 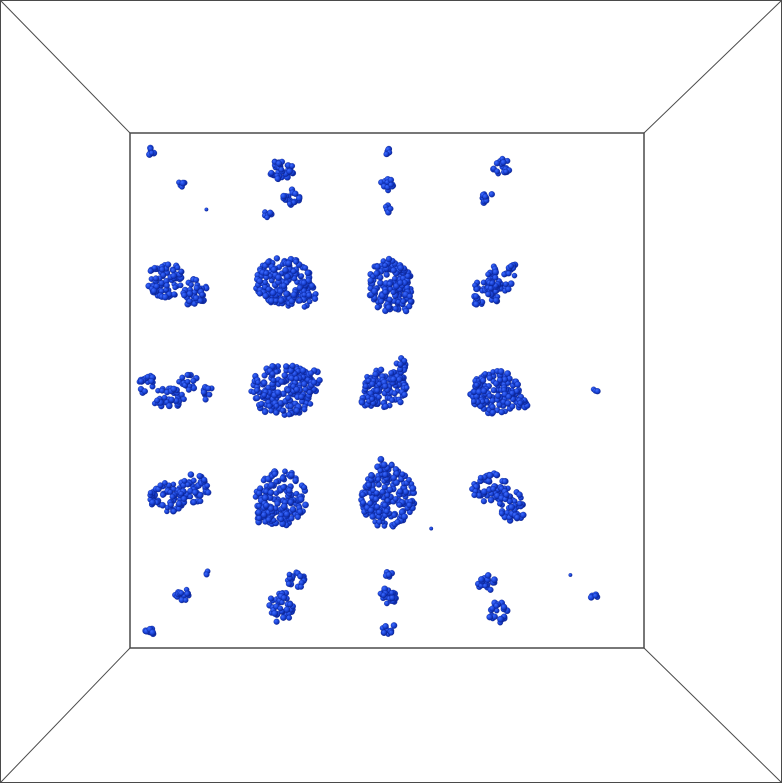 What do you see at coordinates (431, 528) in the screenshot?
I see `cluster-r4-c5` at bounding box center [431, 528].